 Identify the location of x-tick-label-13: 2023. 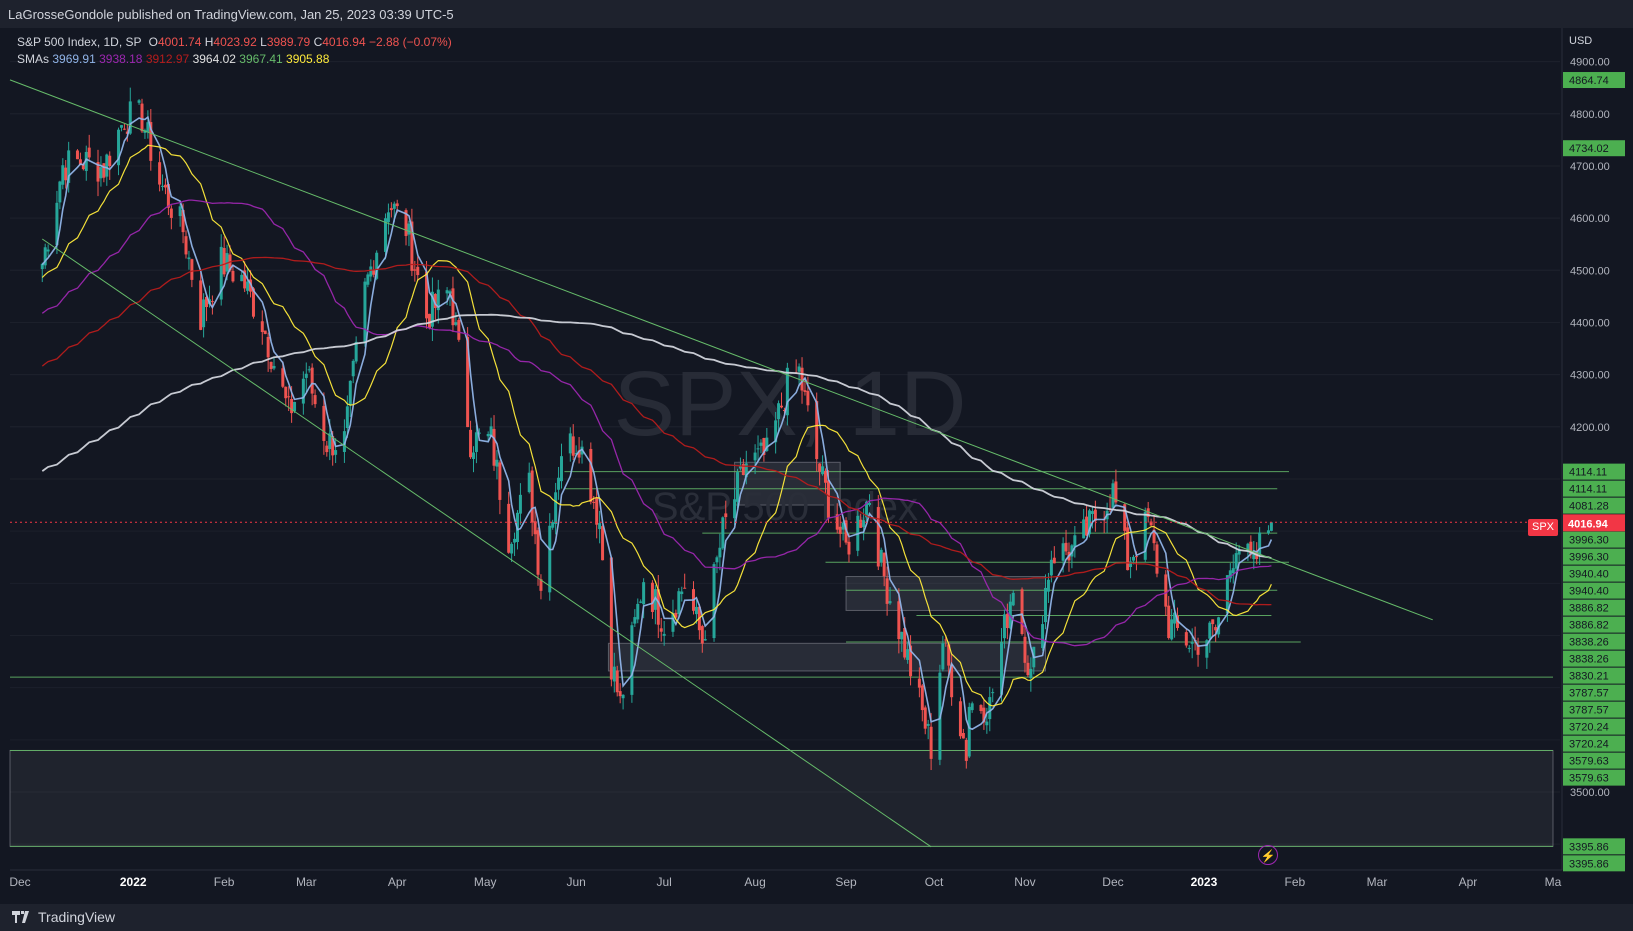
(1204, 882).